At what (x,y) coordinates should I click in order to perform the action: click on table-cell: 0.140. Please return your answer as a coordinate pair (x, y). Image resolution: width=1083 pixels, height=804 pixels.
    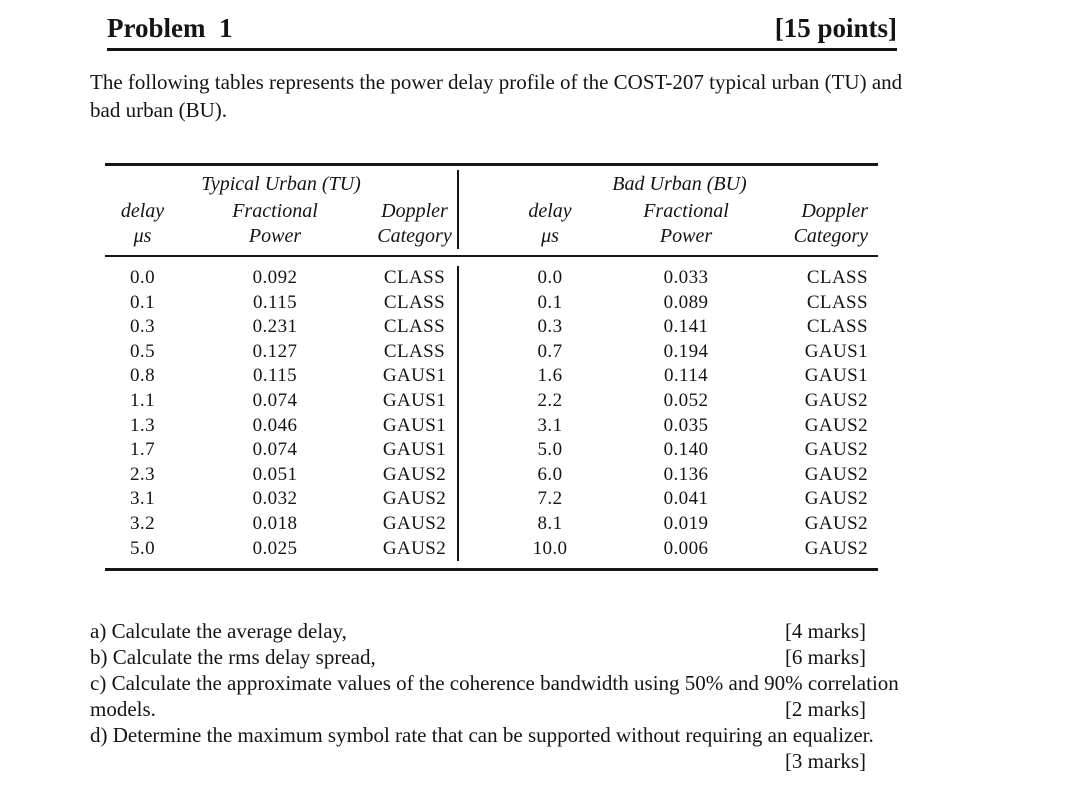
    Looking at the image, I should click on (686, 450).